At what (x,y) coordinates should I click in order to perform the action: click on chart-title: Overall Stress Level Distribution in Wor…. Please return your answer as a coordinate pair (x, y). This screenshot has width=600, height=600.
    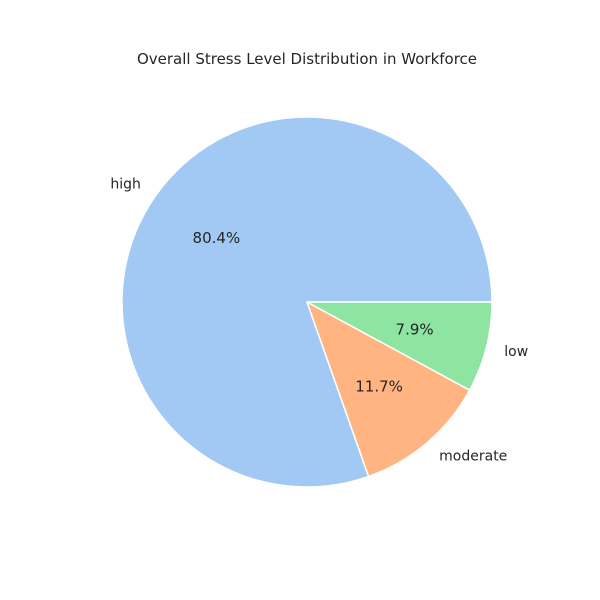
    Looking at the image, I should click on (307, 59).